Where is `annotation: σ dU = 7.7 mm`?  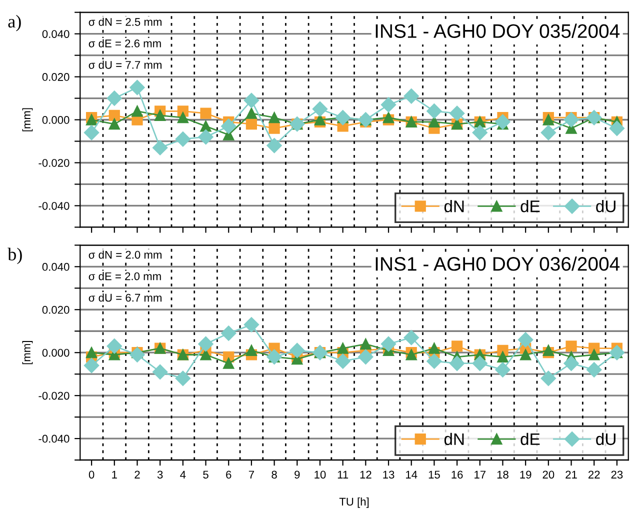
annotation: σ dU = 7.7 mm is located at coordinates (125, 64).